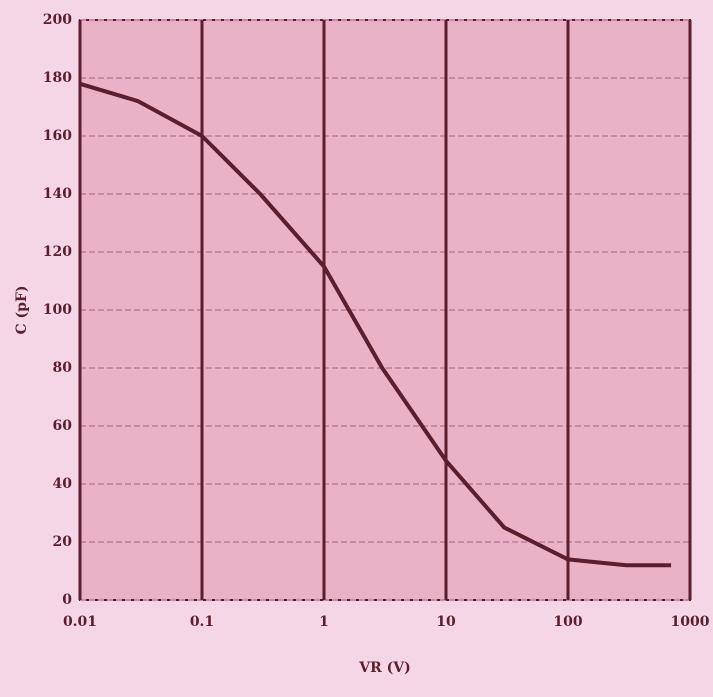  What do you see at coordinates (63, 426) in the screenshot?
I see `y-tick-label: 60` at bounding box center [63, 426].